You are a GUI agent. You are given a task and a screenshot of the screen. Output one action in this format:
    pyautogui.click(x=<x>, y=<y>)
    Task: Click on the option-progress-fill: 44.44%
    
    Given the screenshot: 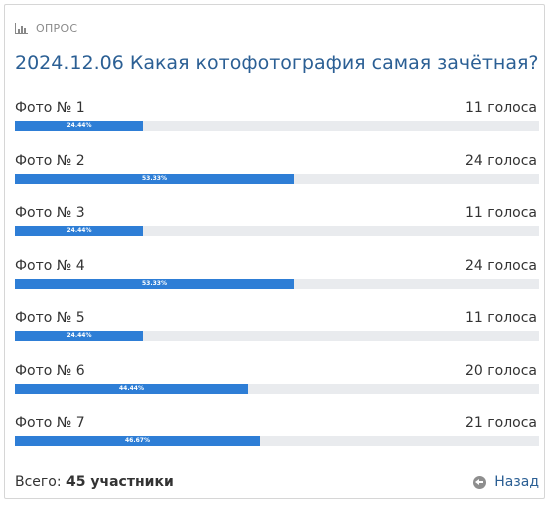 What is the action you would take?
    pyautogui.click(x=131, y=389)
    